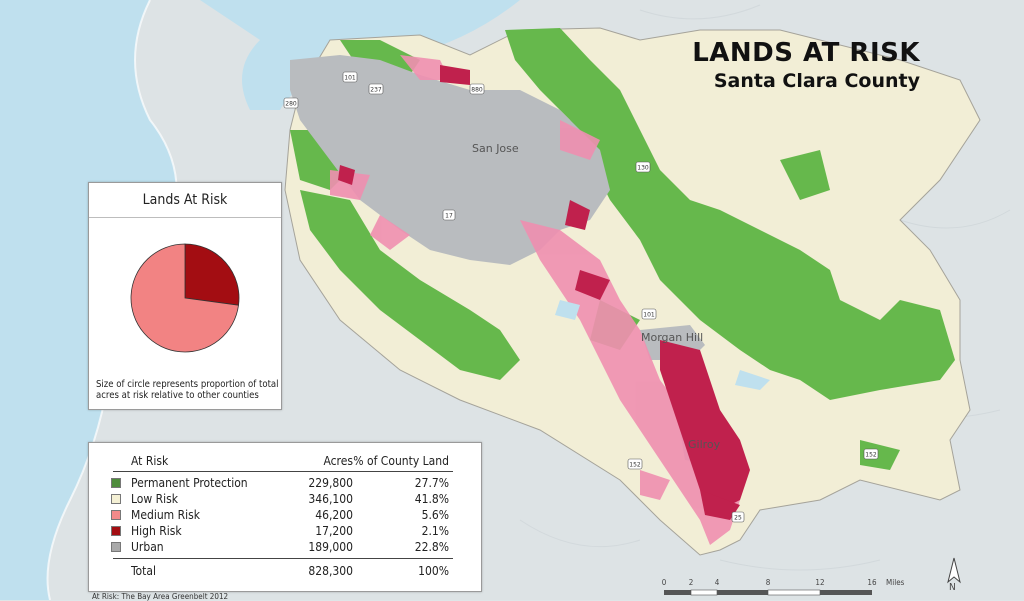  Describe the element at coordinates (662, 345) in the screenshot. I see `reservoirs` at that location.